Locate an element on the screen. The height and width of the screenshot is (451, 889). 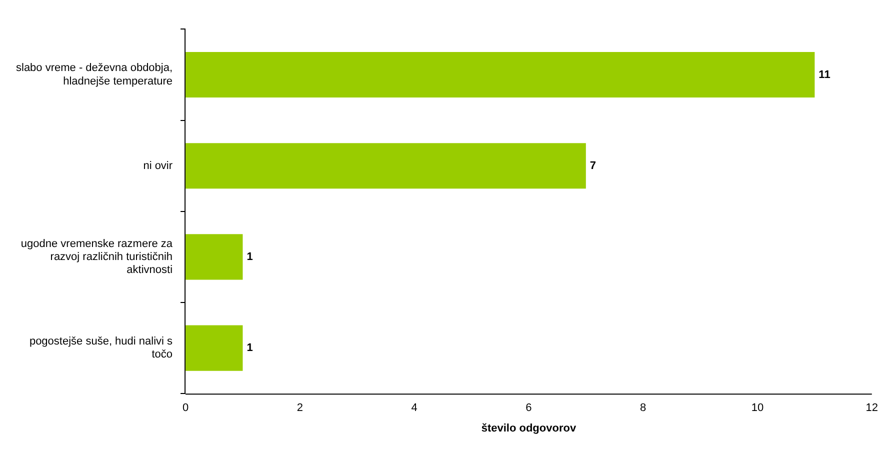
x-tick-label: 12 is located at coordinates (872, 408).